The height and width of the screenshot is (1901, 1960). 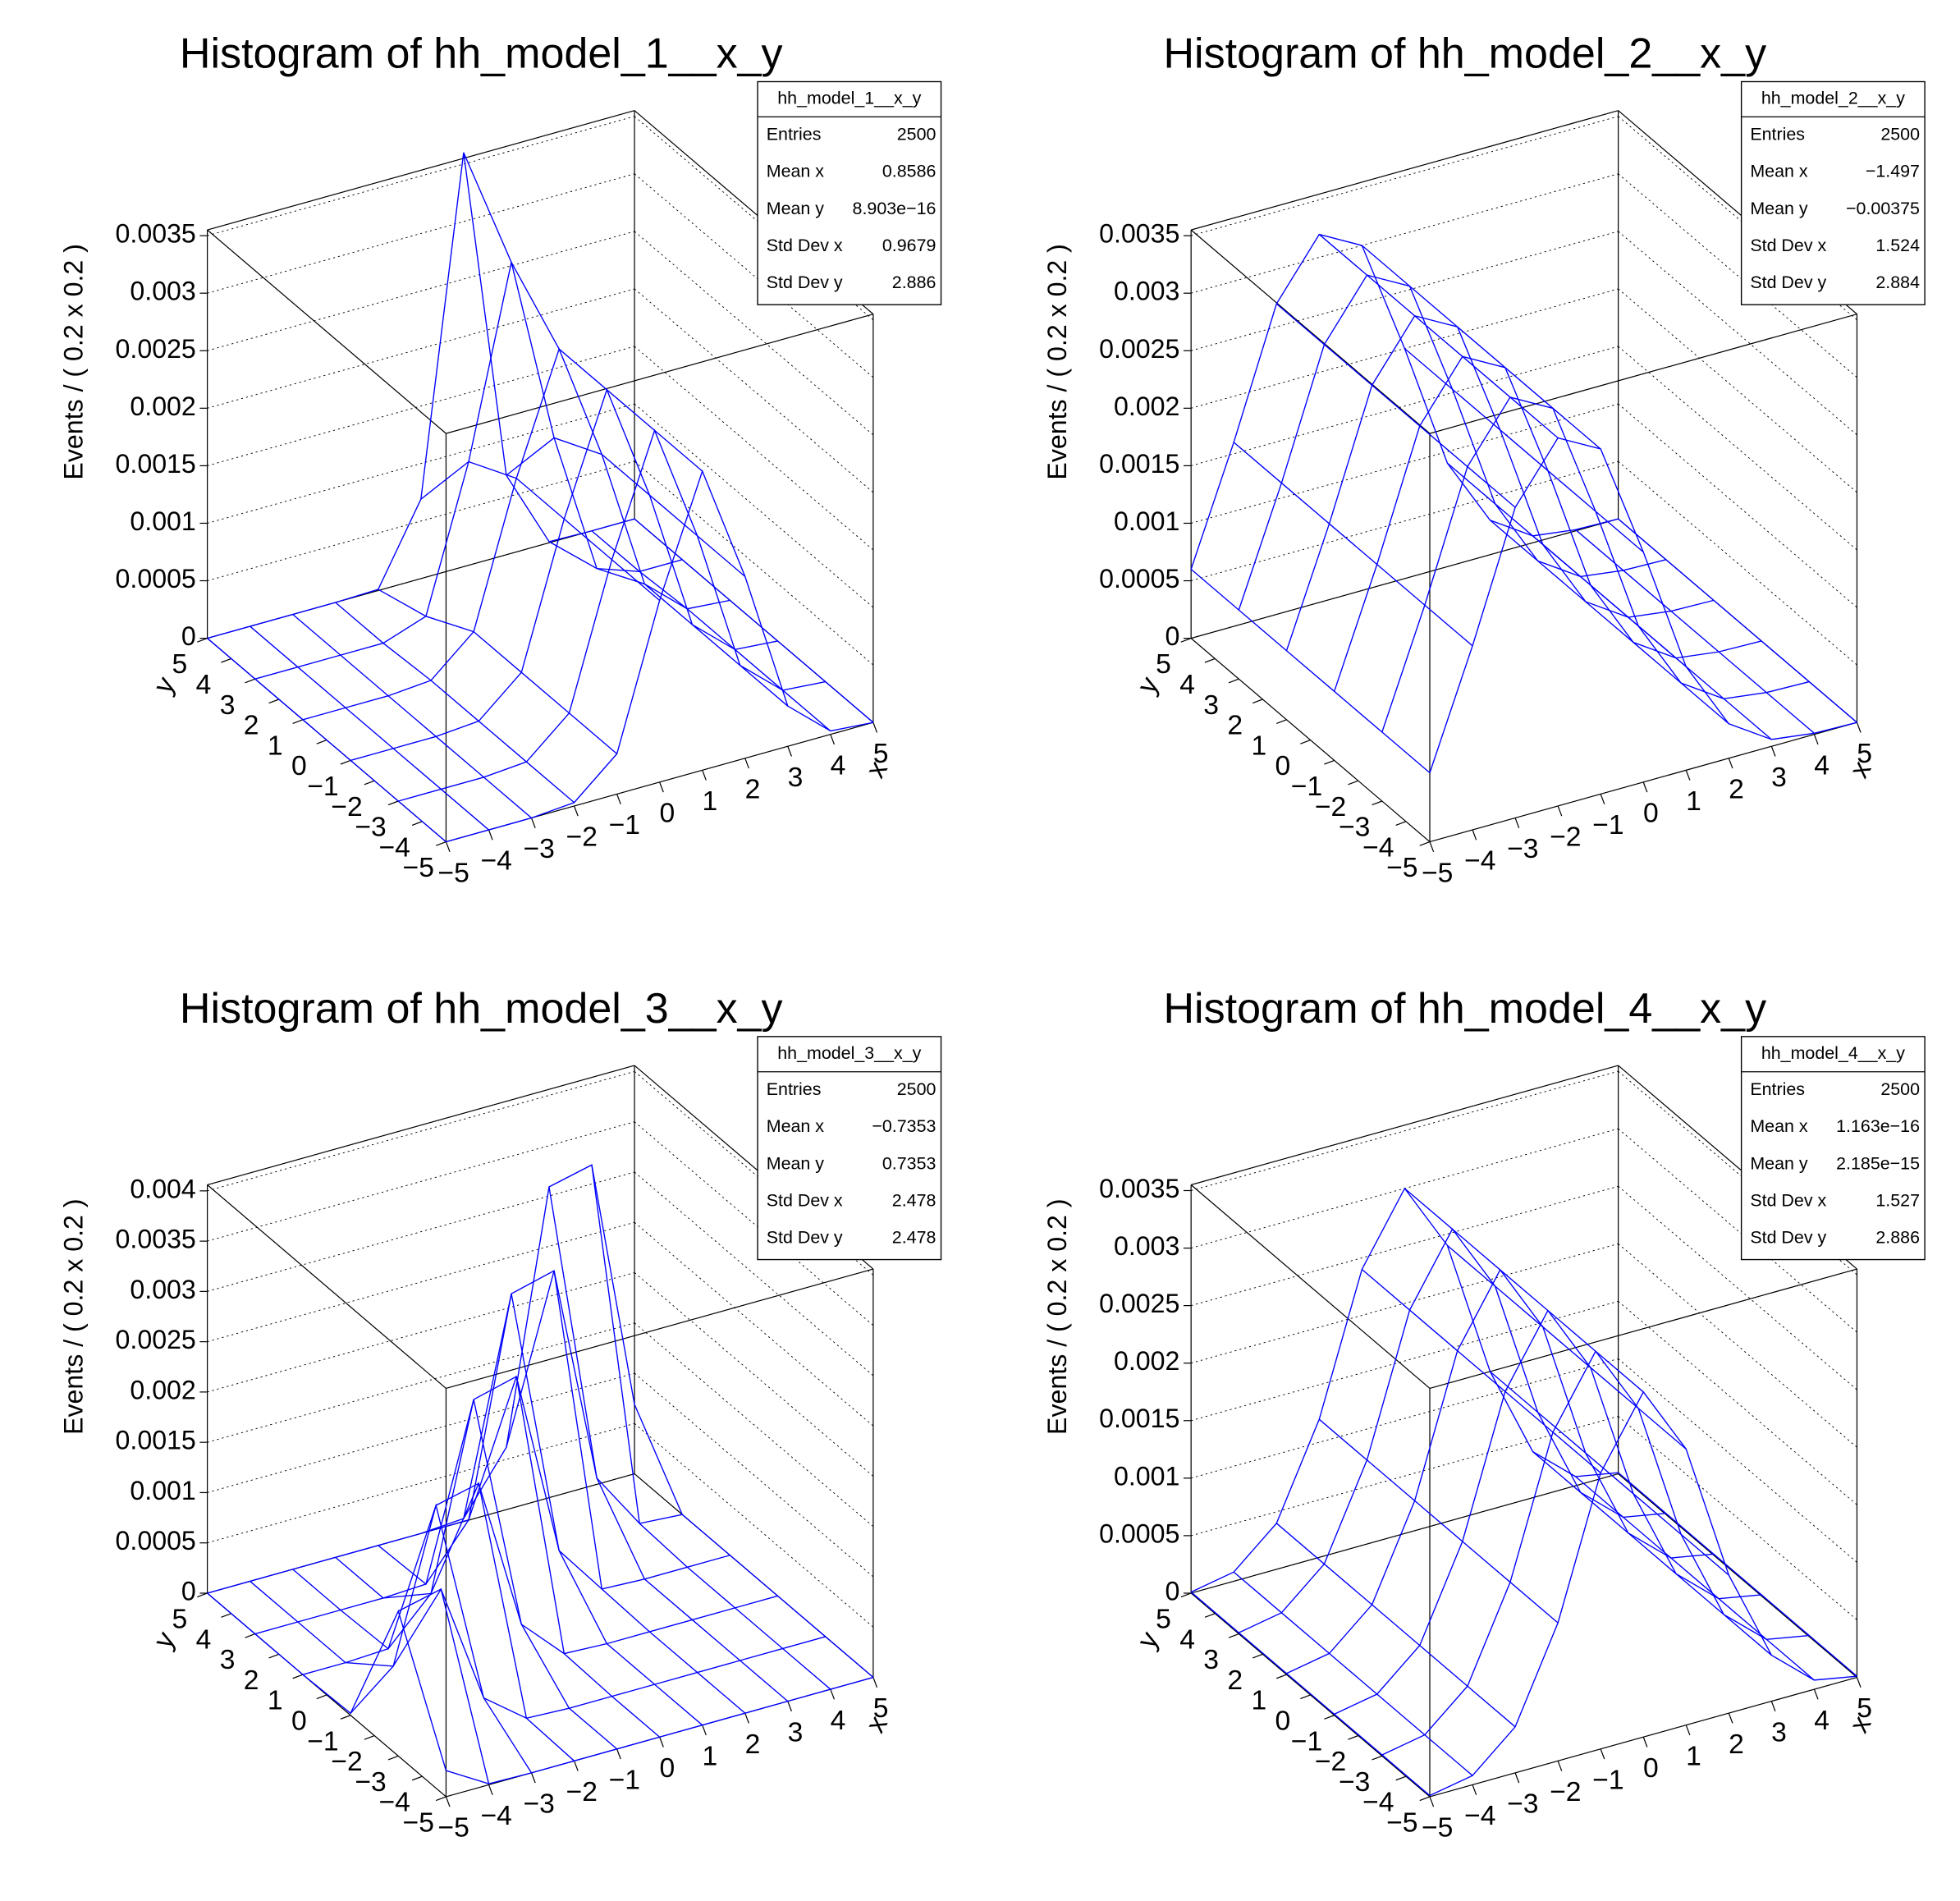 What do you see at coordinates (394, 1803) in the screenshot?
I see `y-tick-label: −4` at bounding box center [394, 1803].